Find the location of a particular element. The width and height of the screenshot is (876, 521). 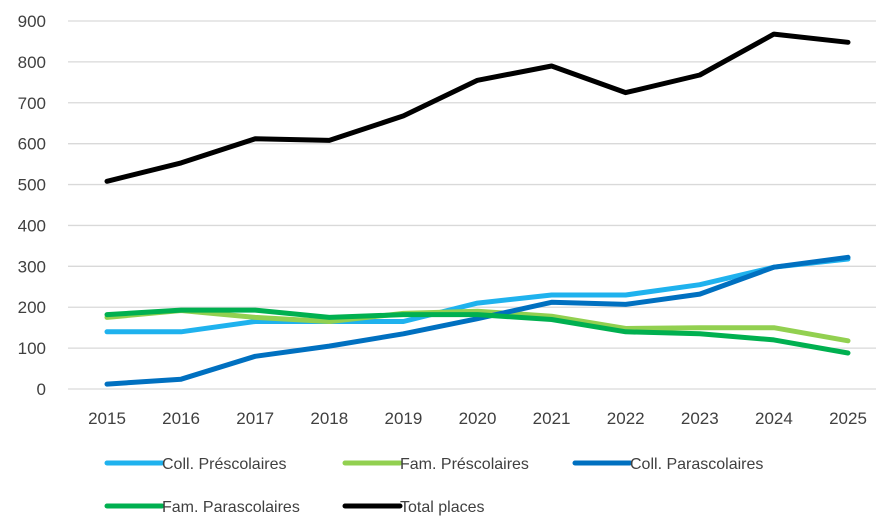

series-line-coll-pr-scolaires is located at coordinates (477, 295).